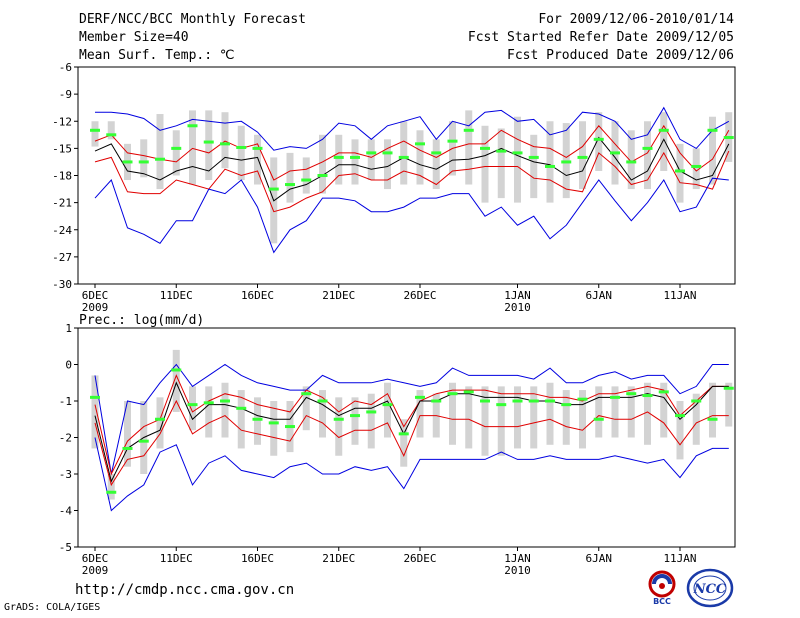 This screenshot has height=618, width=800. Describe the element at coordinates (62, 203) in the screenshot. I see `y-tick-label: -21` at that location.